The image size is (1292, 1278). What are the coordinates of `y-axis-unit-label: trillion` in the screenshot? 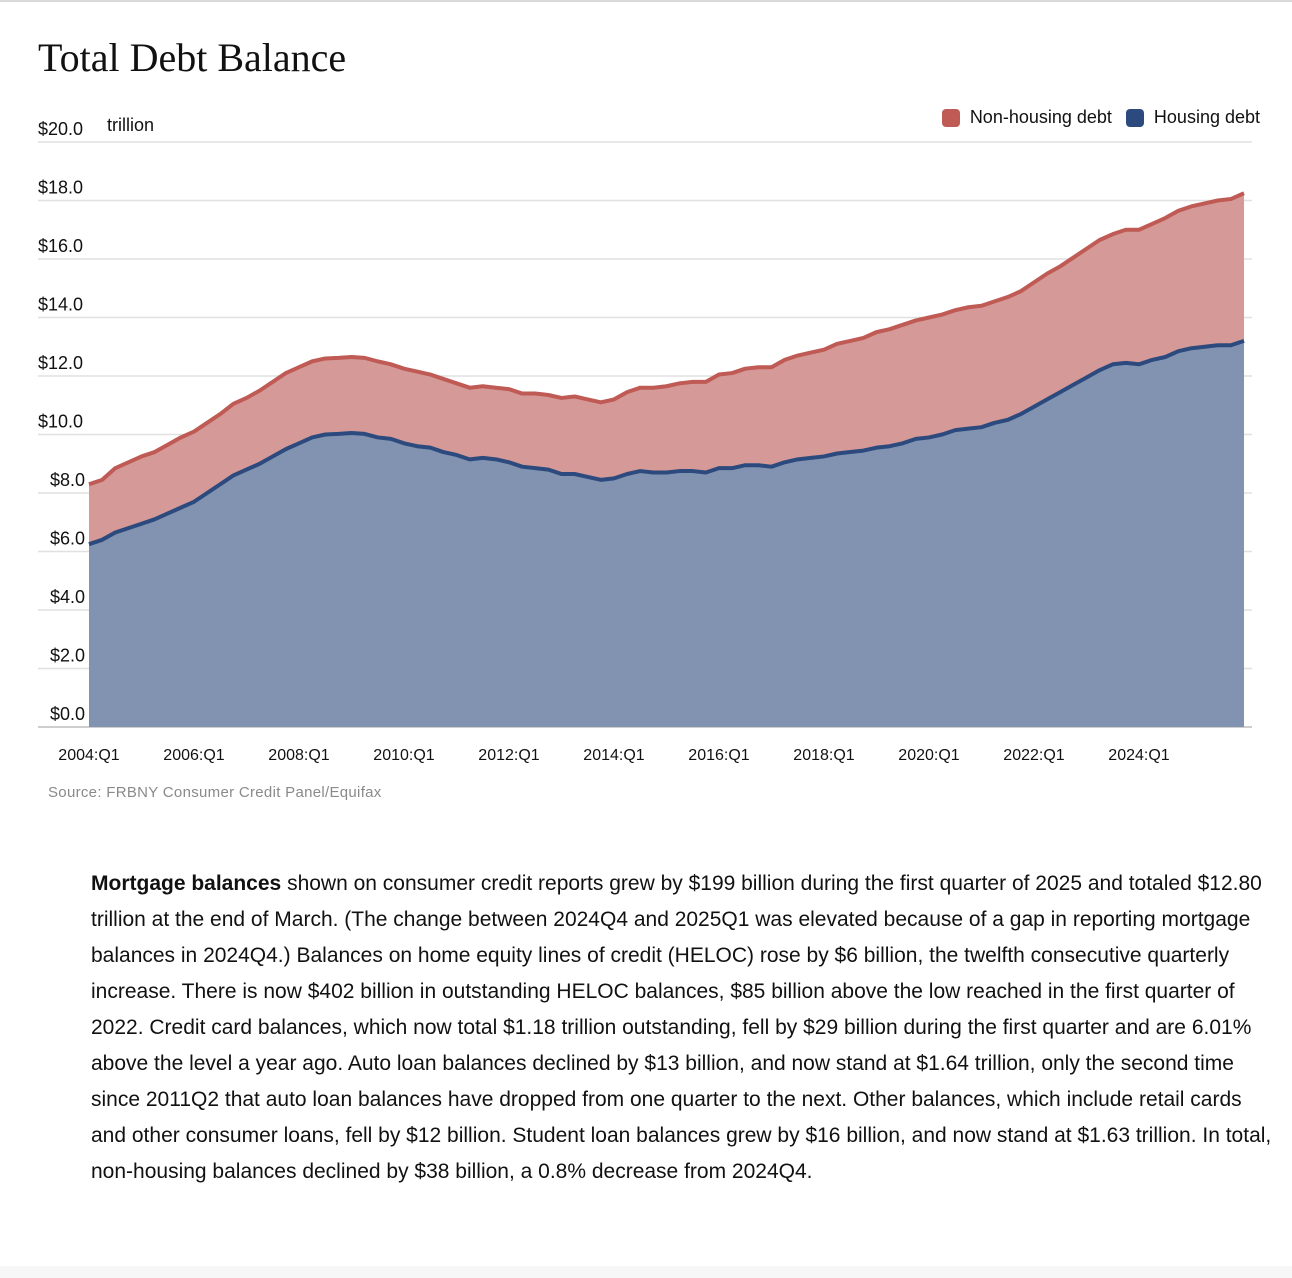 It's located at (131, 125).